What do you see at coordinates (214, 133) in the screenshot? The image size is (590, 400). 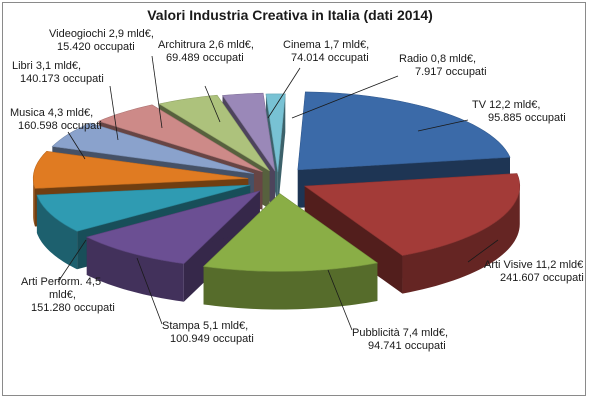 I see `pie-slice-architrura` at bounding box center [214, 133].